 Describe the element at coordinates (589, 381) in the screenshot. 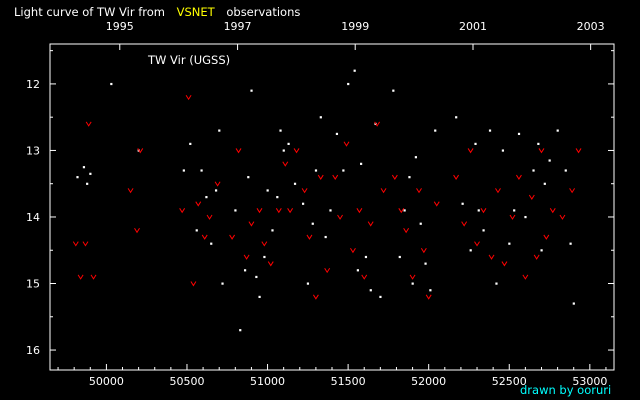

I see `x-tick-label: 53000` at that location.